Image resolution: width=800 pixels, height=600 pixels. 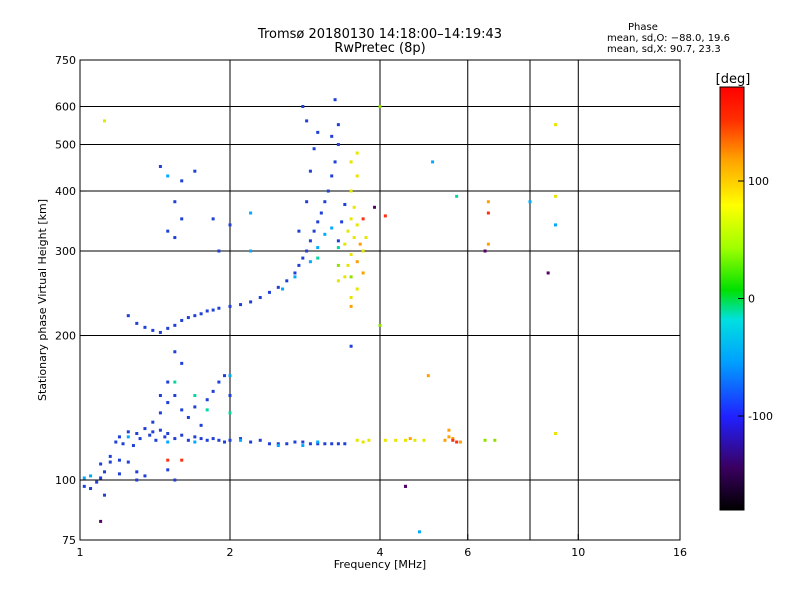 What do you see at coordinates (380, 48) in the screenshot?
I see `chart-subtitle: RwPretec (8p)` at bounding box center [380, 48].